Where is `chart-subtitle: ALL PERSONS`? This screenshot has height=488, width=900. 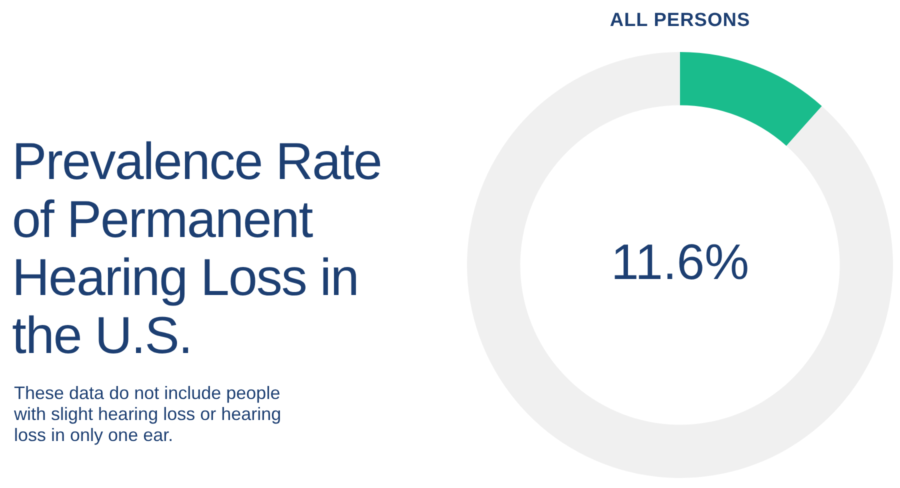
chart-subtitle: ALL PERSONS is located at coordinates (680, 21).